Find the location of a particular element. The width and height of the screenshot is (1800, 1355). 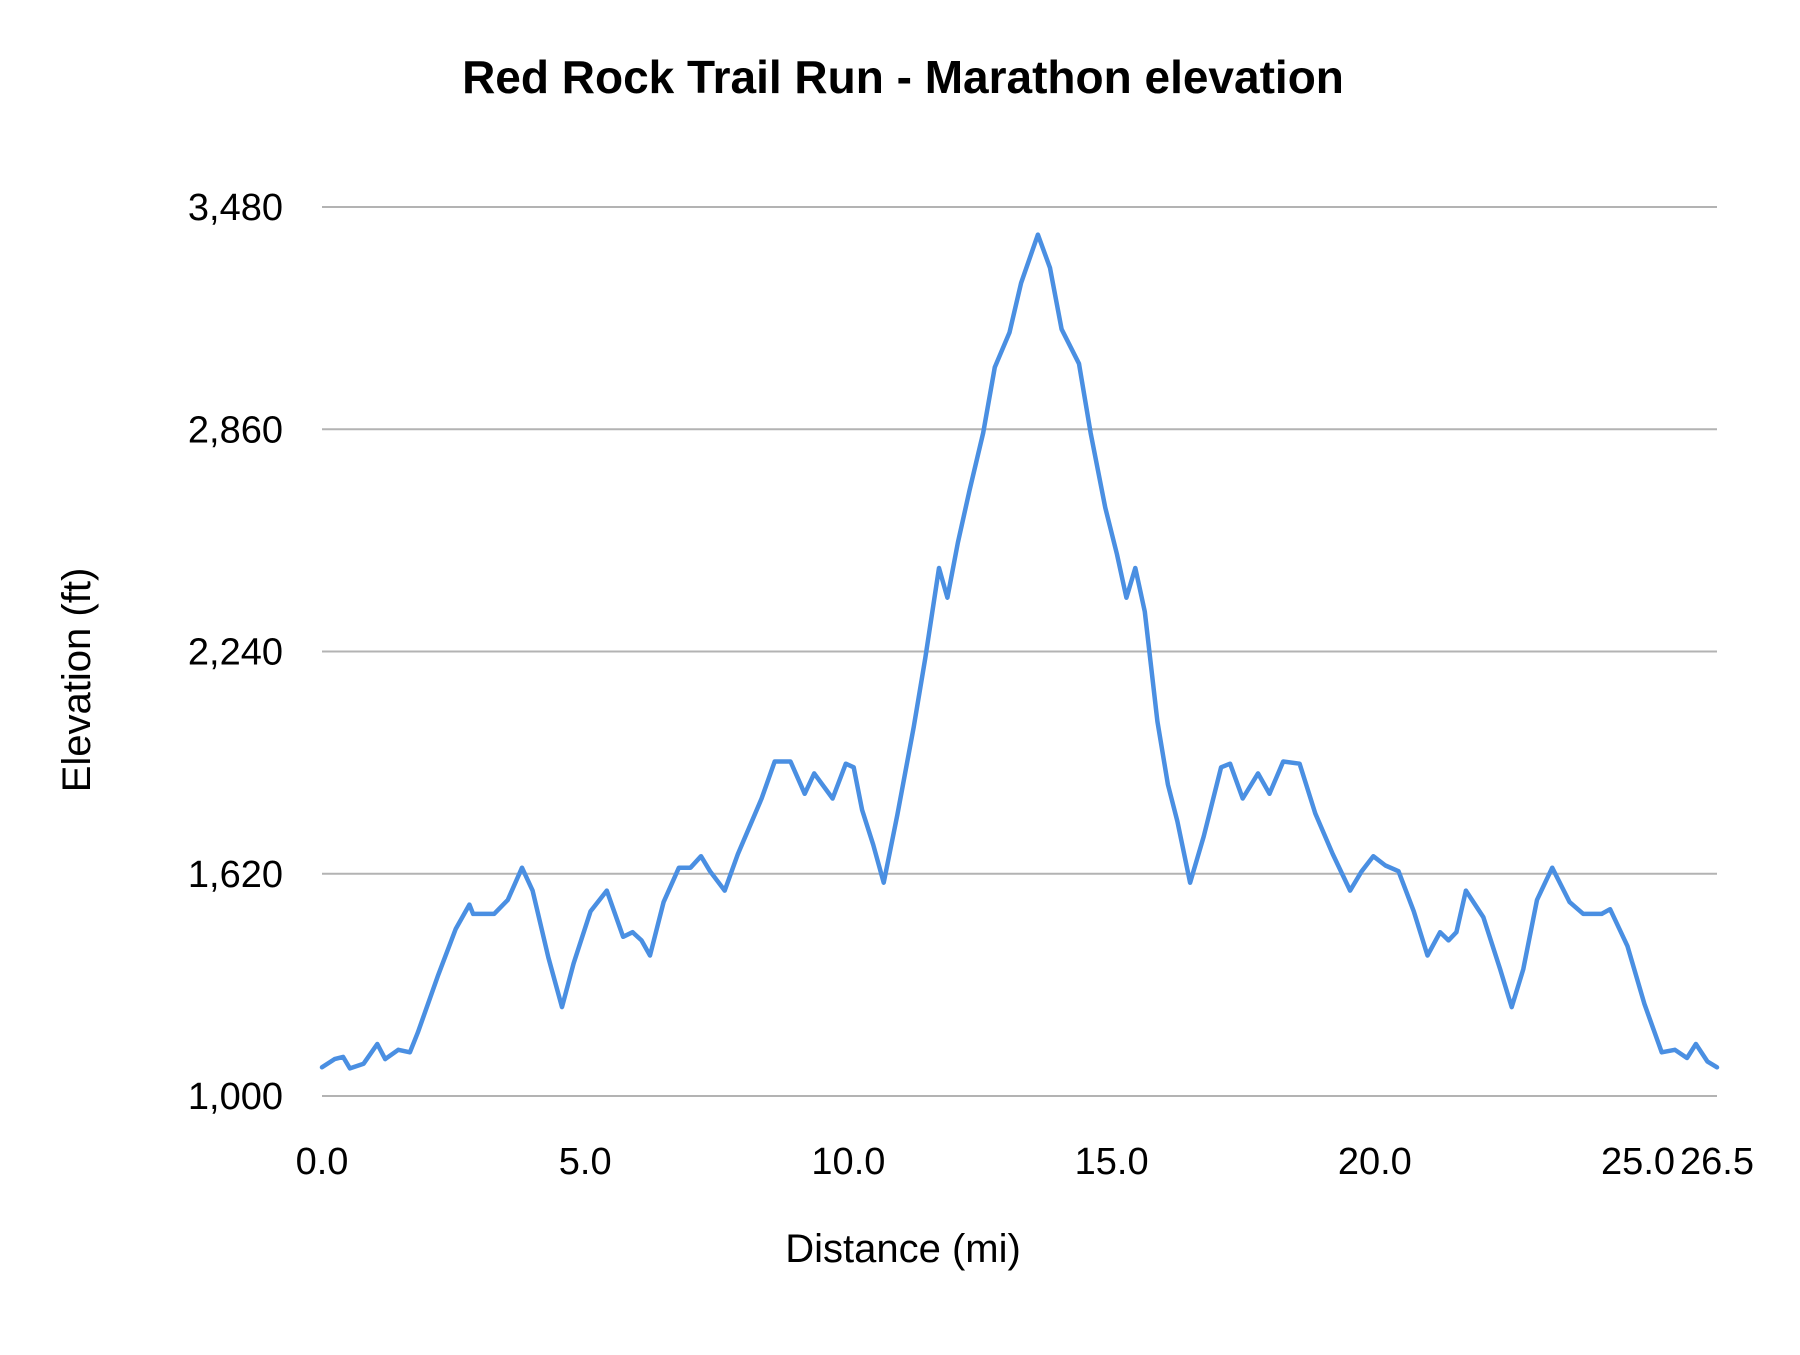

x-tick-label: 15.0 is located at coordinates (1112, 1162).